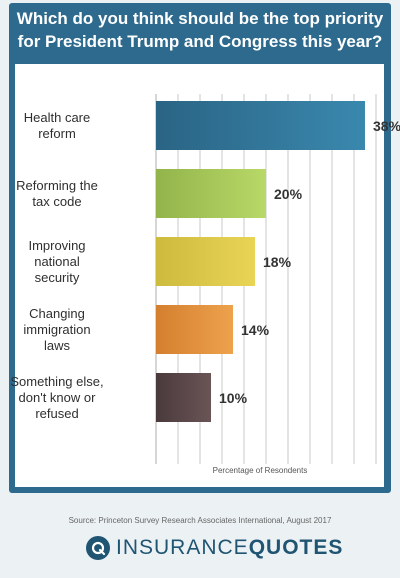  What do you see at coordinates (296, 547) in the screenshot?
I see `brand-word-quotes: QUOTES` at bounding box center [296, 547].